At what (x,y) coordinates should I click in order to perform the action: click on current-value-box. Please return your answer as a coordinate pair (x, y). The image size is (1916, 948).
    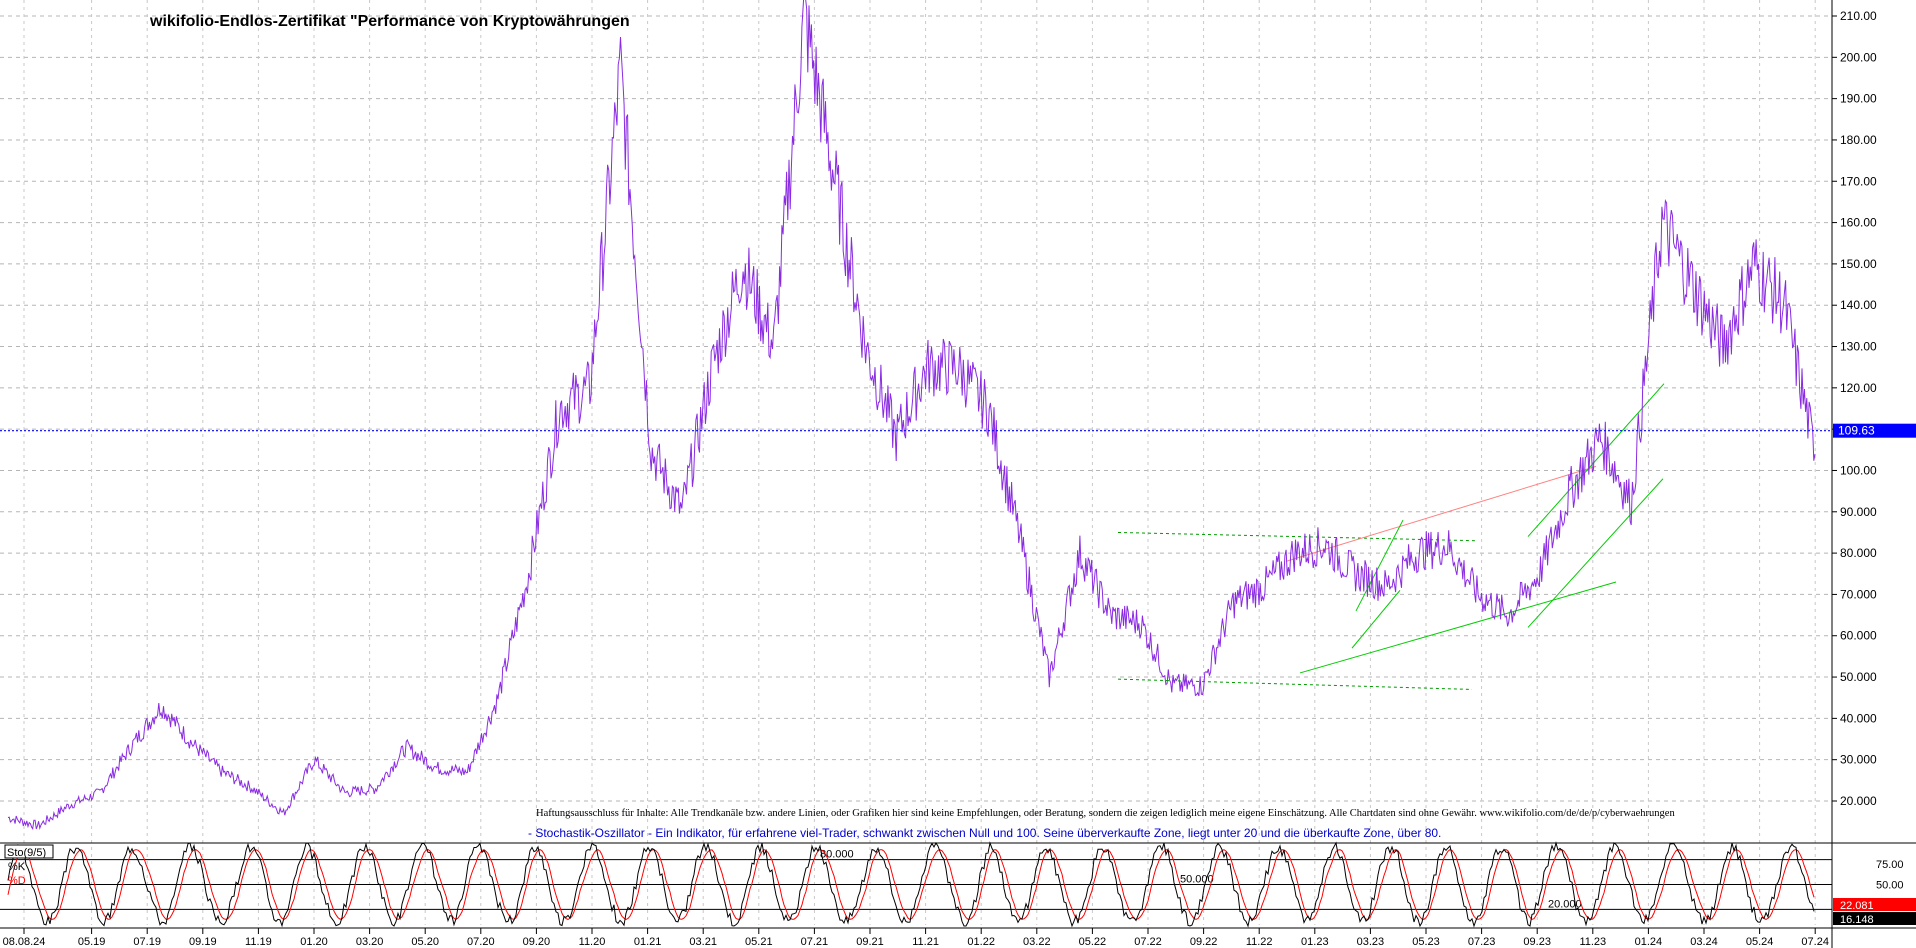
    Looking at the image, I should click on (1874, 430).